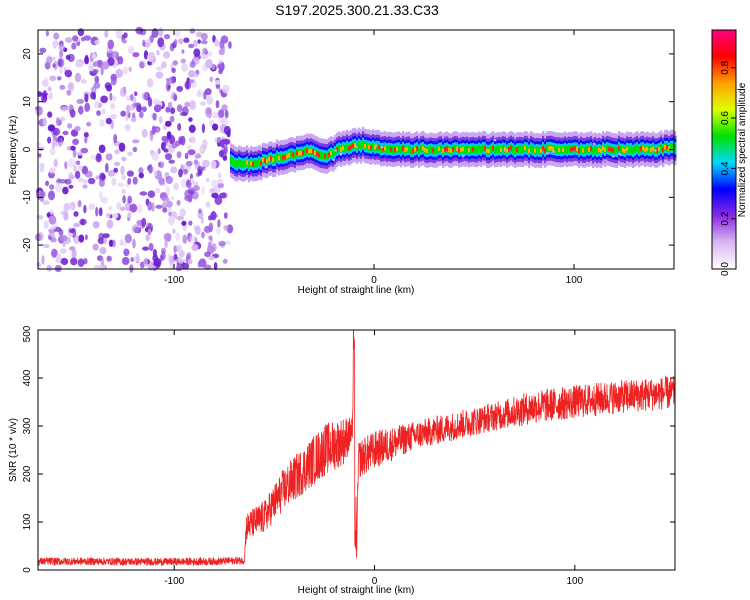 The height and width of the screenshot is (600, 750). What do you see at coordinates (356, 590) in the screenshot?
I see `snr-xlabel: Height of straight line (km)` at bounding box center [356, 590].